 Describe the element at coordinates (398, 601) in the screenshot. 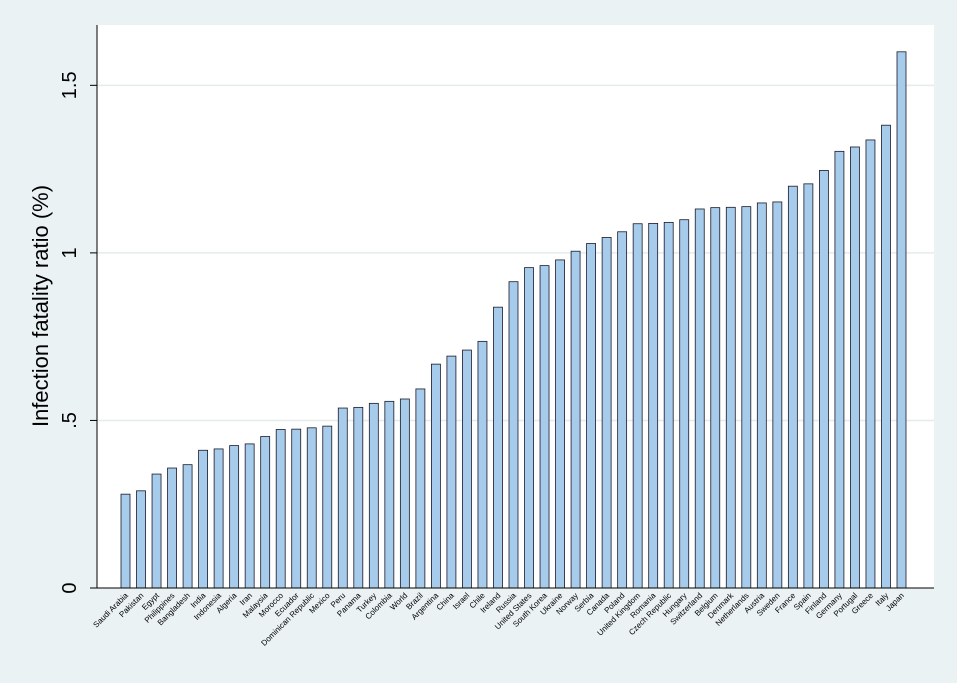

I see `x-tick-label: World` at that location.